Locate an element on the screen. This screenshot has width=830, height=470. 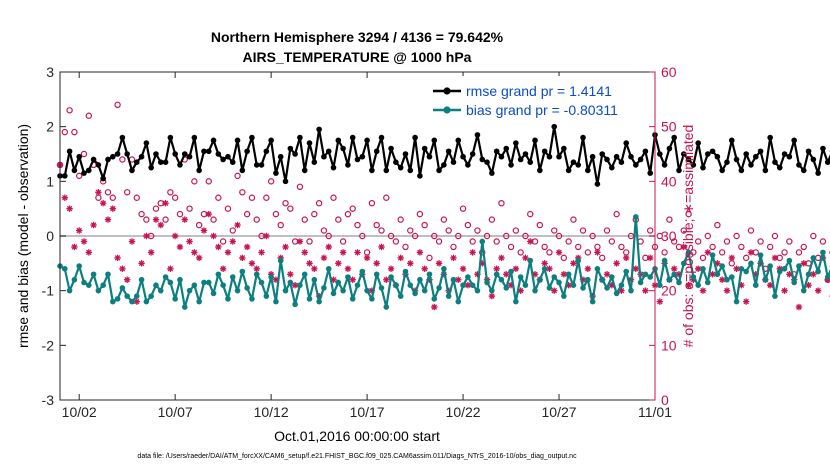
y-right-tick-label: 60 is located at coordinates (669, 72).